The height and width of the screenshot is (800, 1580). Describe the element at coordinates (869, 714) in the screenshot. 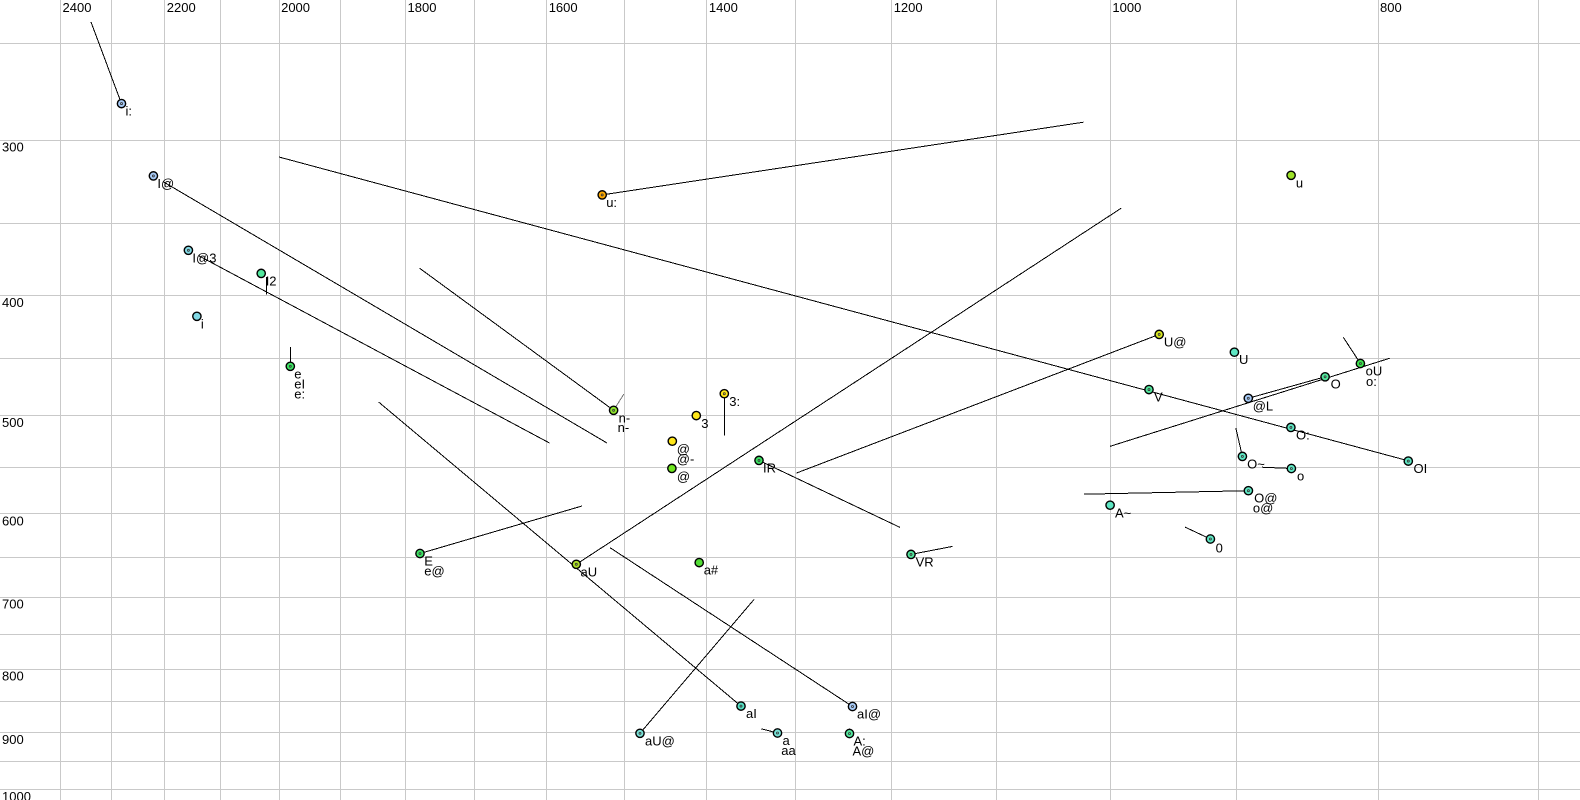

I see `svg-text: aI@` at that location.